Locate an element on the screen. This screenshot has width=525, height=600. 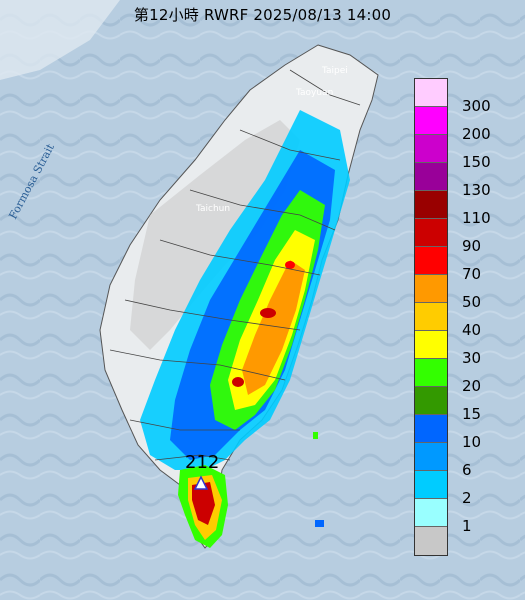
legend-label: 70 is located at coordinates (472, 274).